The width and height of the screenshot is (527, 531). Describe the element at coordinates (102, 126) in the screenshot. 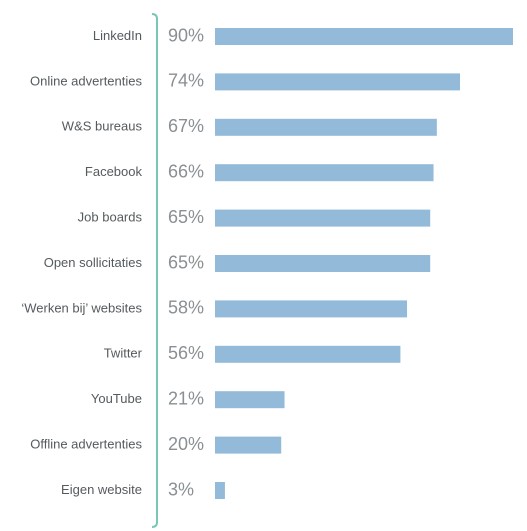

I see `category-label: W&S bureaus` at that location.